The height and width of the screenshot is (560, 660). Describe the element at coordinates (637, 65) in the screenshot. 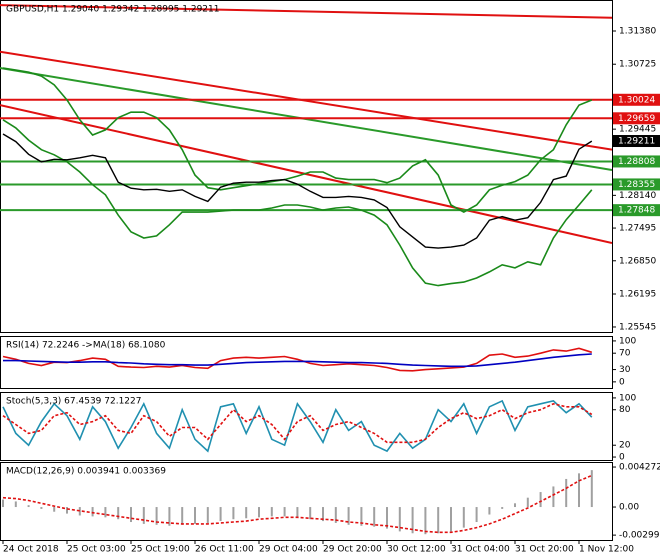

I see `y-tick-label: 1.30725` at that location.